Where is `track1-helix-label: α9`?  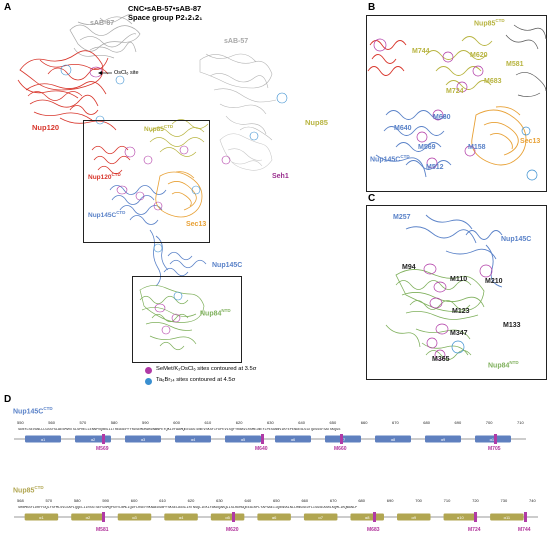
track1-helix-label: α9 is located at coordinates (443, 439).